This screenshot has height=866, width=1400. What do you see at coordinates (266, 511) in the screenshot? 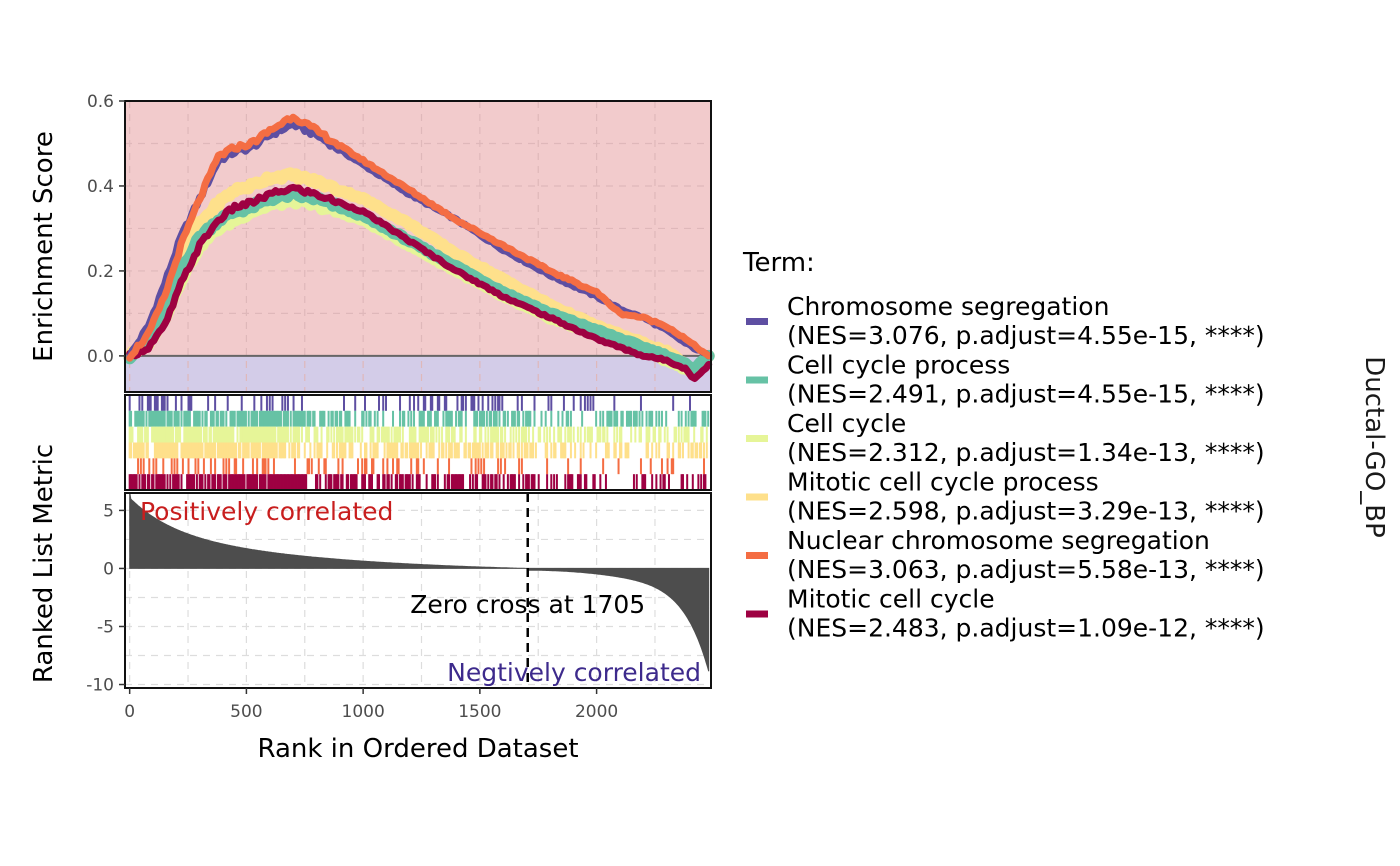
I see `positively-correlated-label: Positively correlated` at bounding box center [266, 511].